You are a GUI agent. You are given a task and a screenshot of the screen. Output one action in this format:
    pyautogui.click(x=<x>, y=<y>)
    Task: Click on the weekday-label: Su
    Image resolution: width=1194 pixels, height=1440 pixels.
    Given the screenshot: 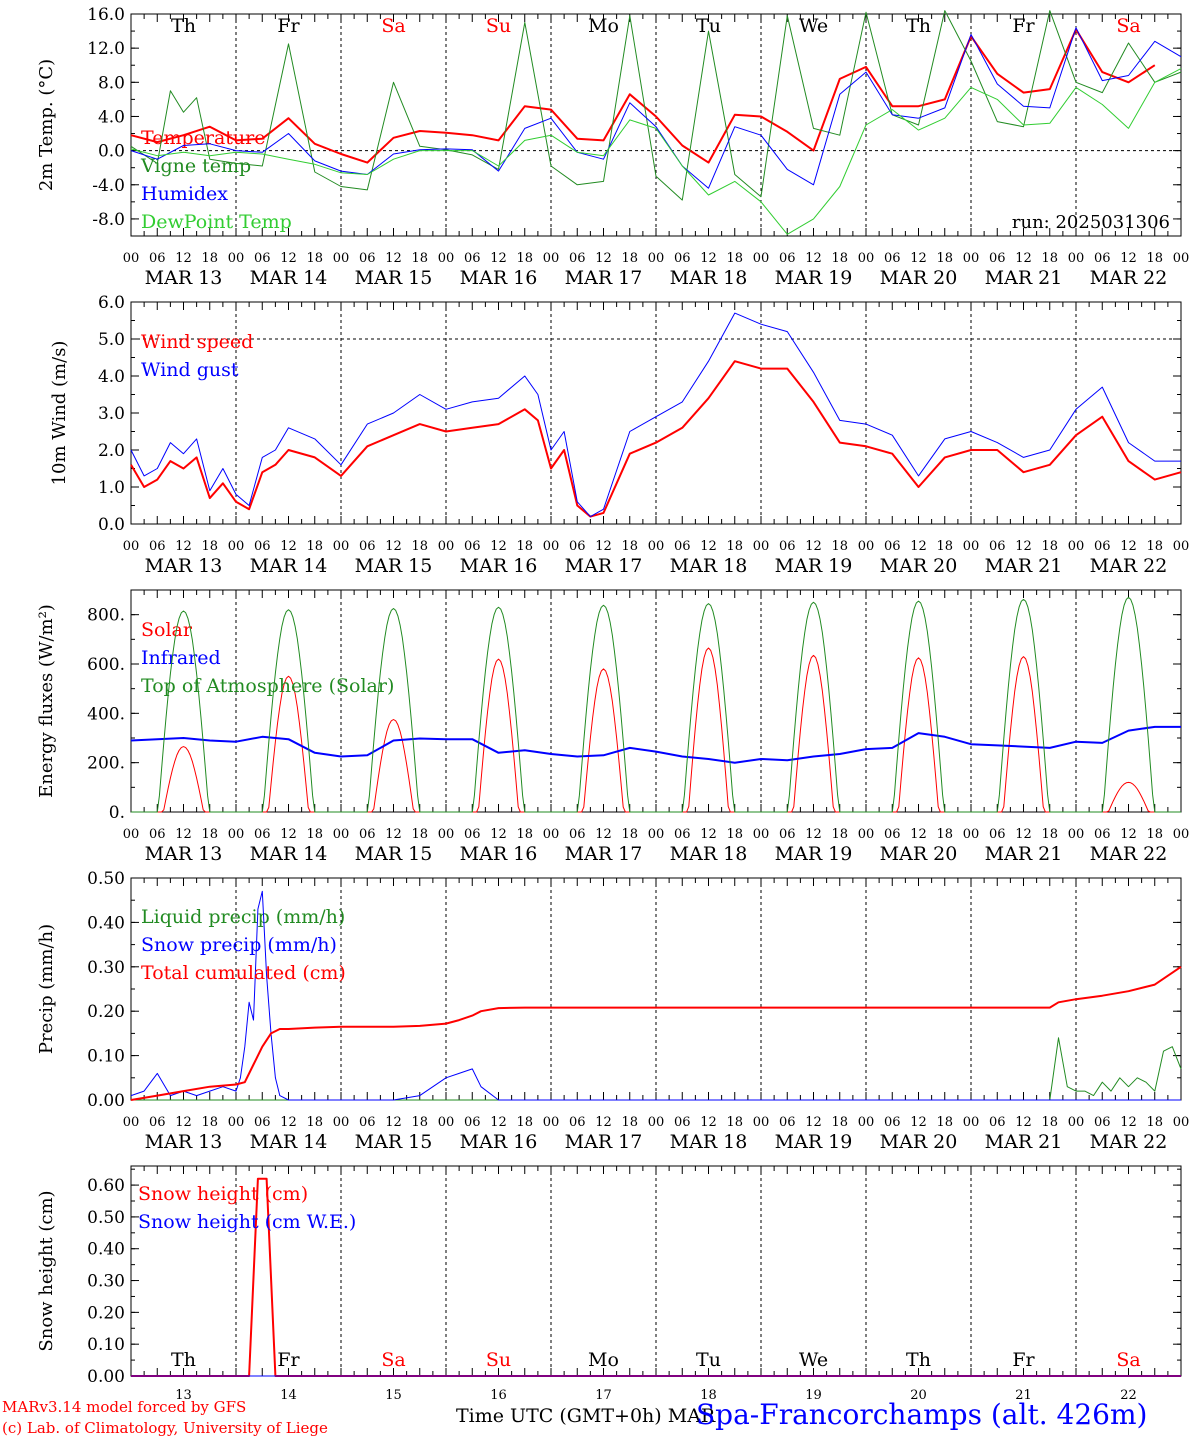 What is the action you would take?
    pyautogui.click(x=498, y=26)
    